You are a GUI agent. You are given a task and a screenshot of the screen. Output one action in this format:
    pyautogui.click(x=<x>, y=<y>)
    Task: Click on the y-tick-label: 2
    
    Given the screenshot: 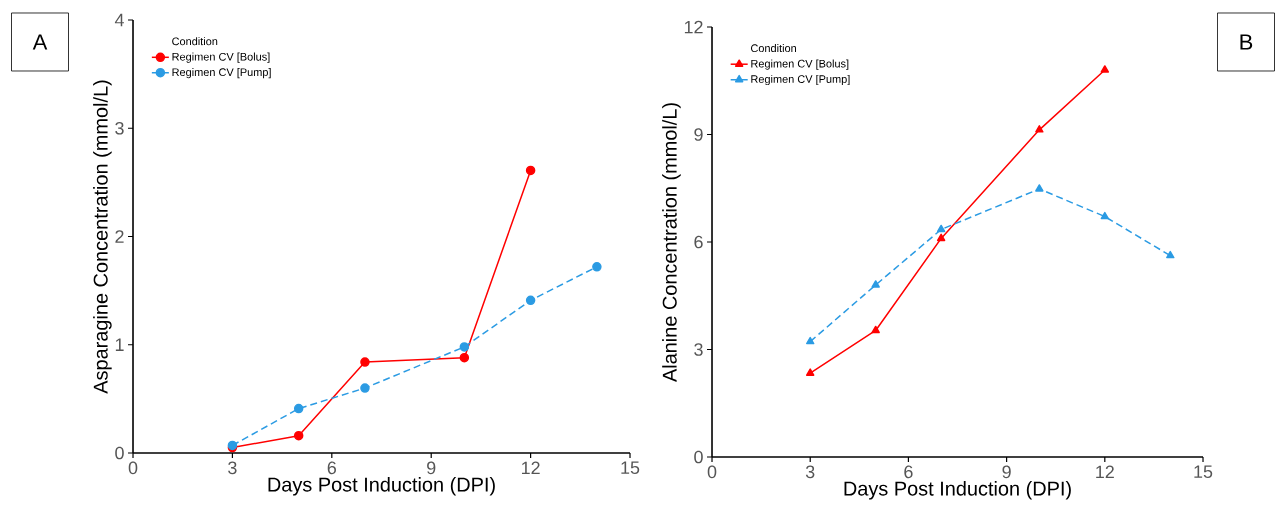 What is the action you would take?
    pyautogui.click(x=119, y=236)
    